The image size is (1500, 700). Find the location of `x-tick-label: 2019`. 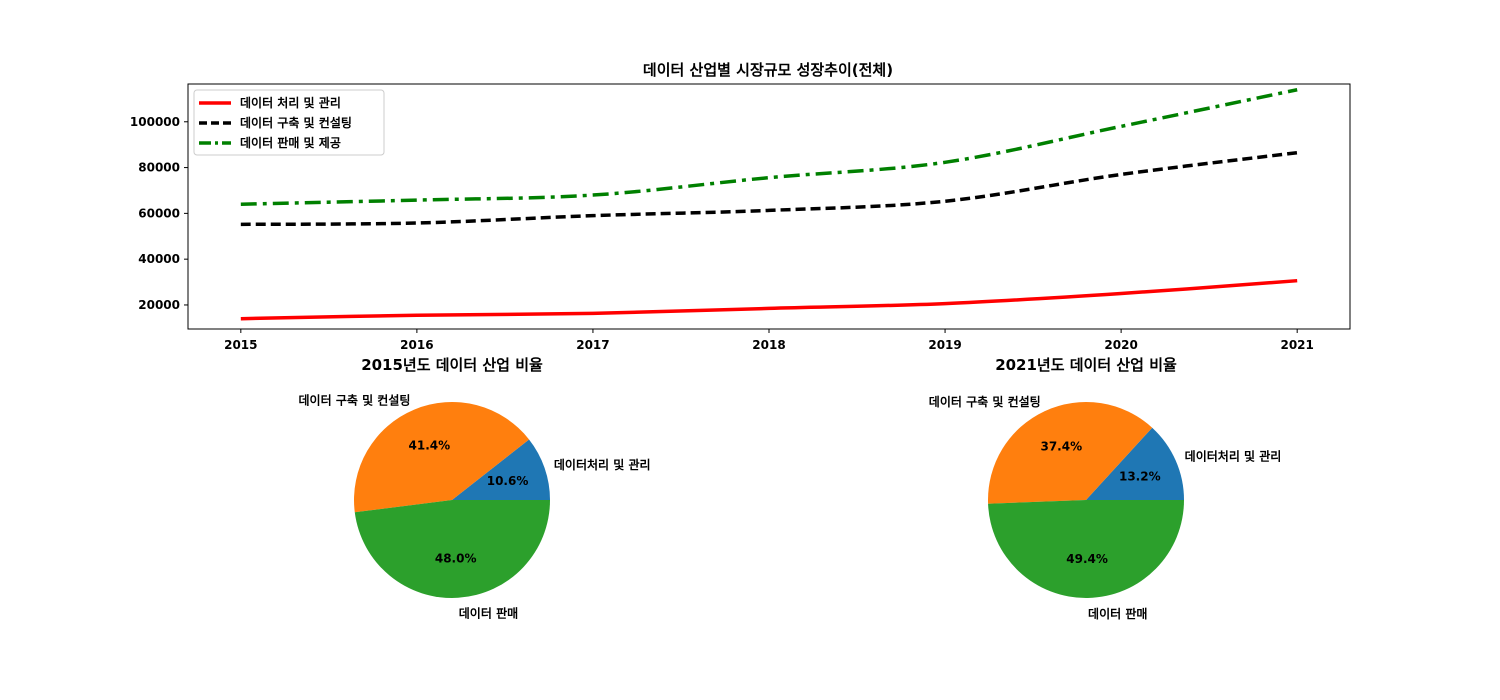

x-tick-label: 2019 is located at coordinates (944, 345).